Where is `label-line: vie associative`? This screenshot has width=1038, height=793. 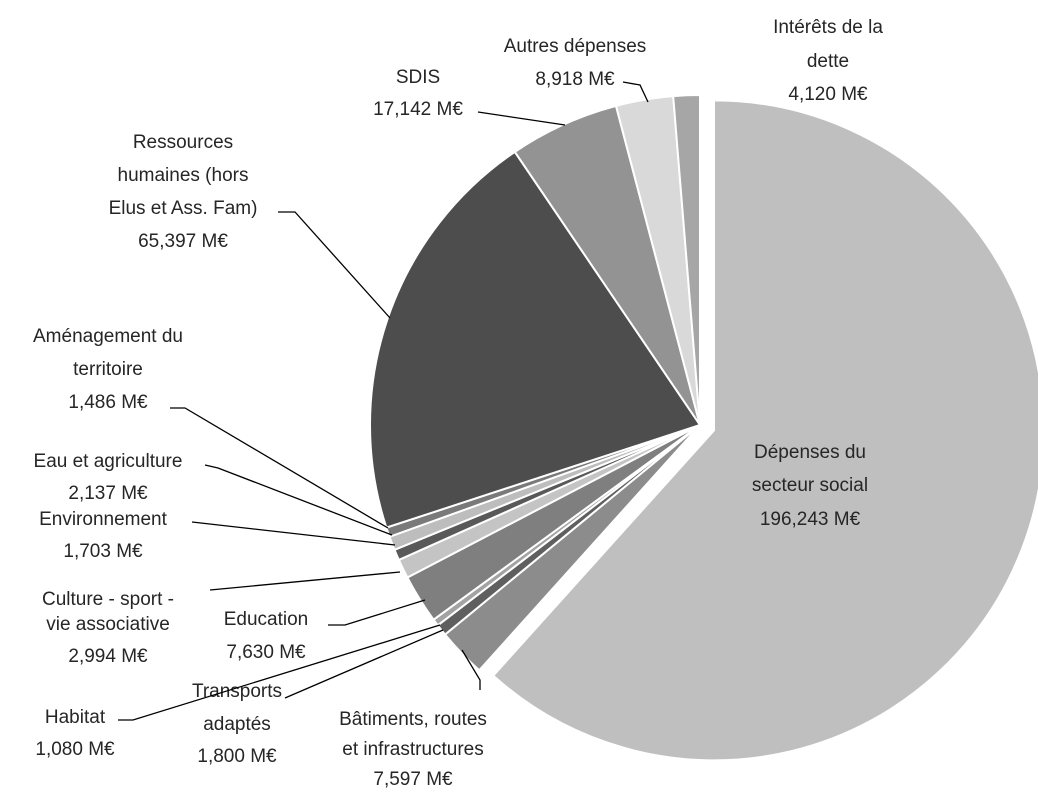
label-line: vie associative is located at coordinates (108, 624).